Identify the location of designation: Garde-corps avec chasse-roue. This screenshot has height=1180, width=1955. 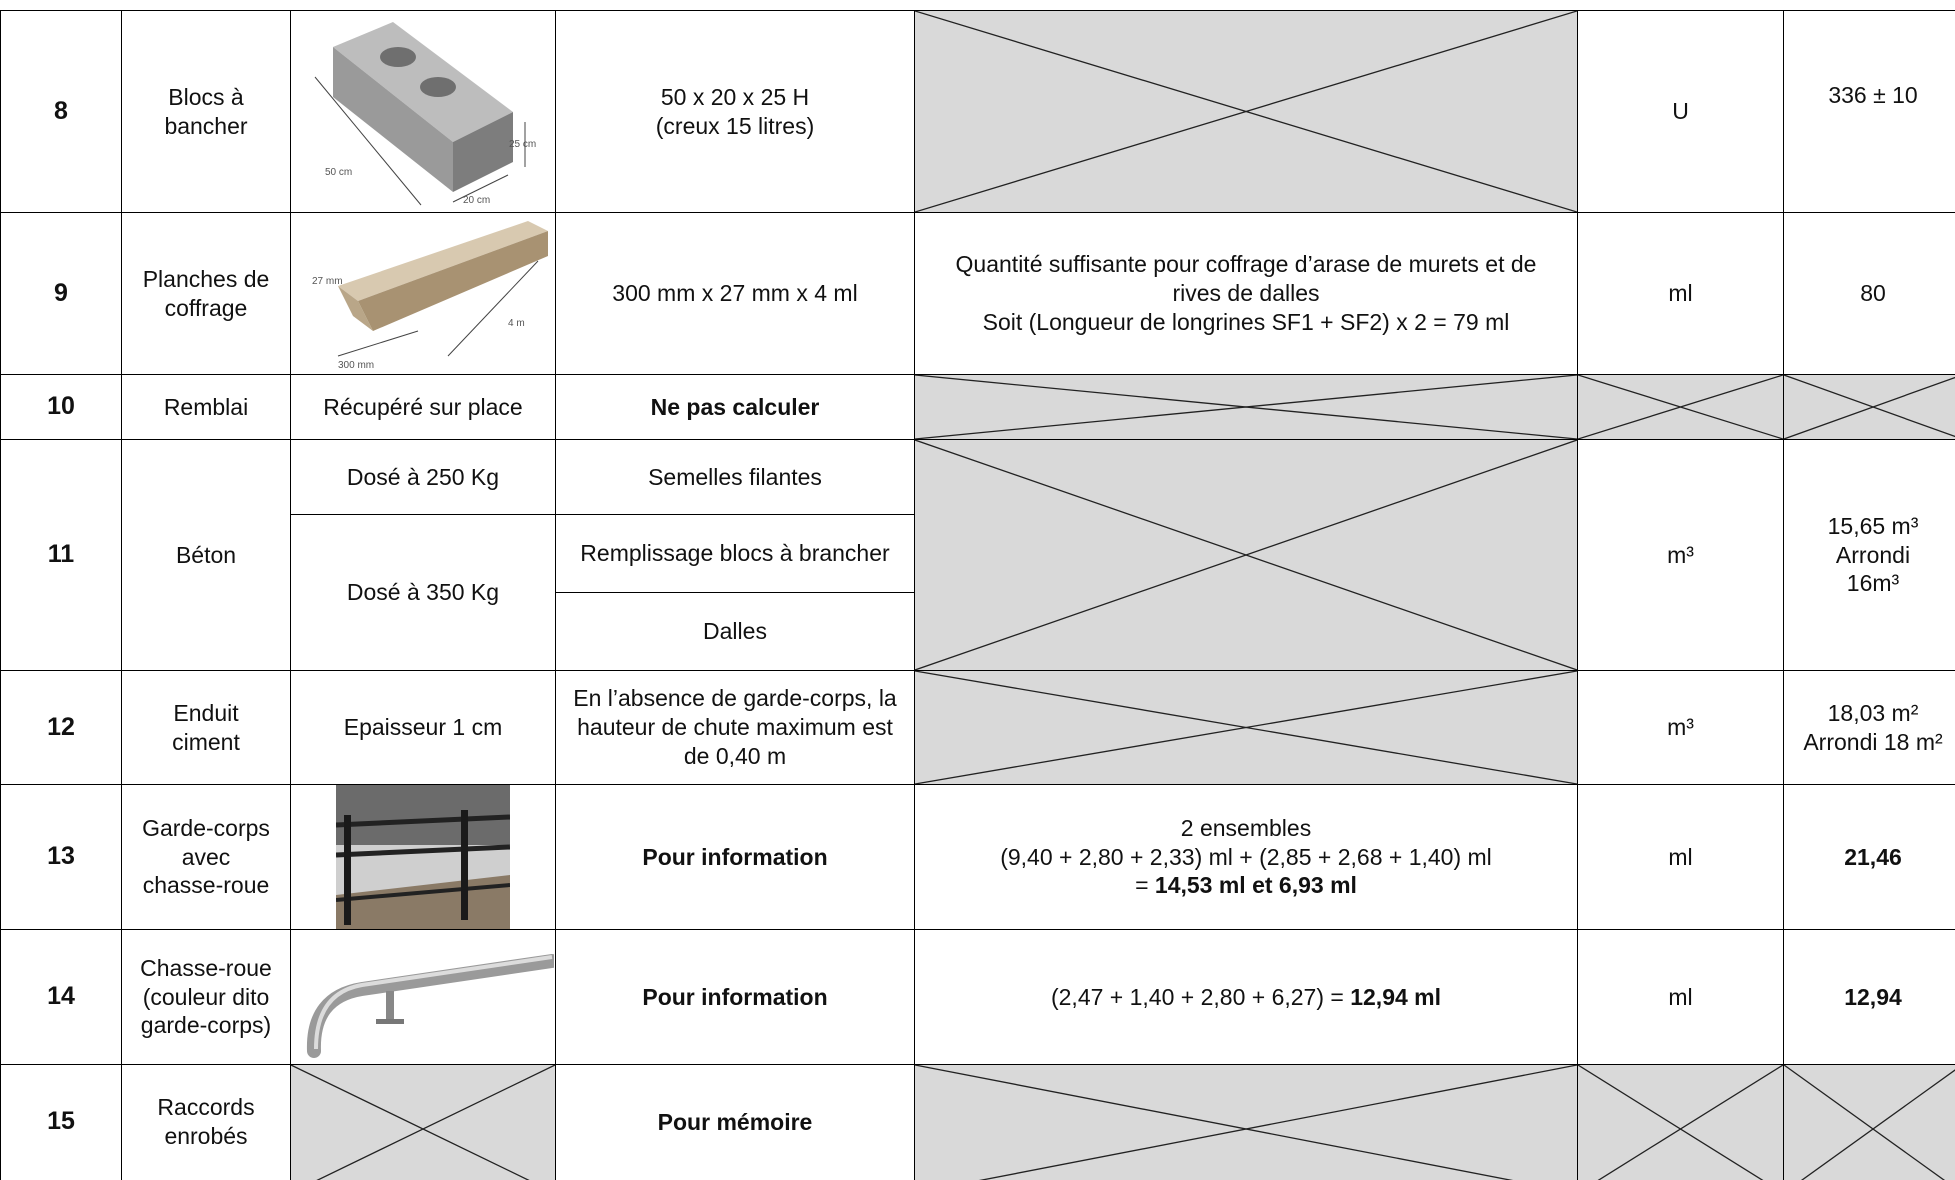
(206, 857).